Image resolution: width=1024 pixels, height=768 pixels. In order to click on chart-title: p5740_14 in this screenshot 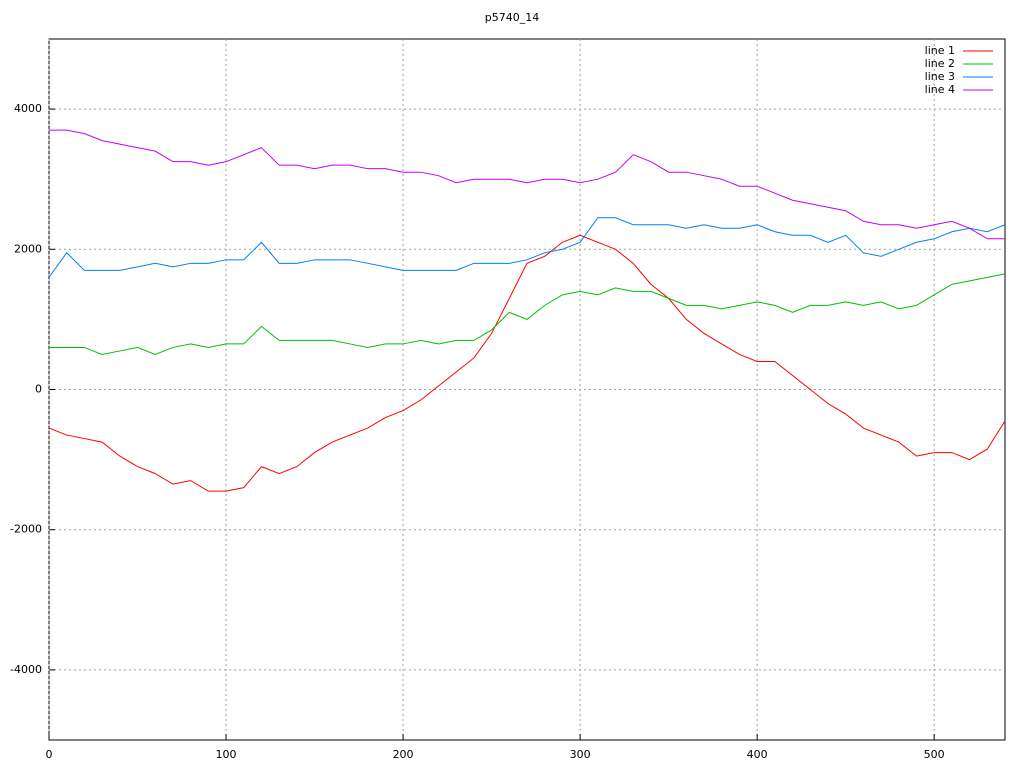, I will do `click(512, 17)`.